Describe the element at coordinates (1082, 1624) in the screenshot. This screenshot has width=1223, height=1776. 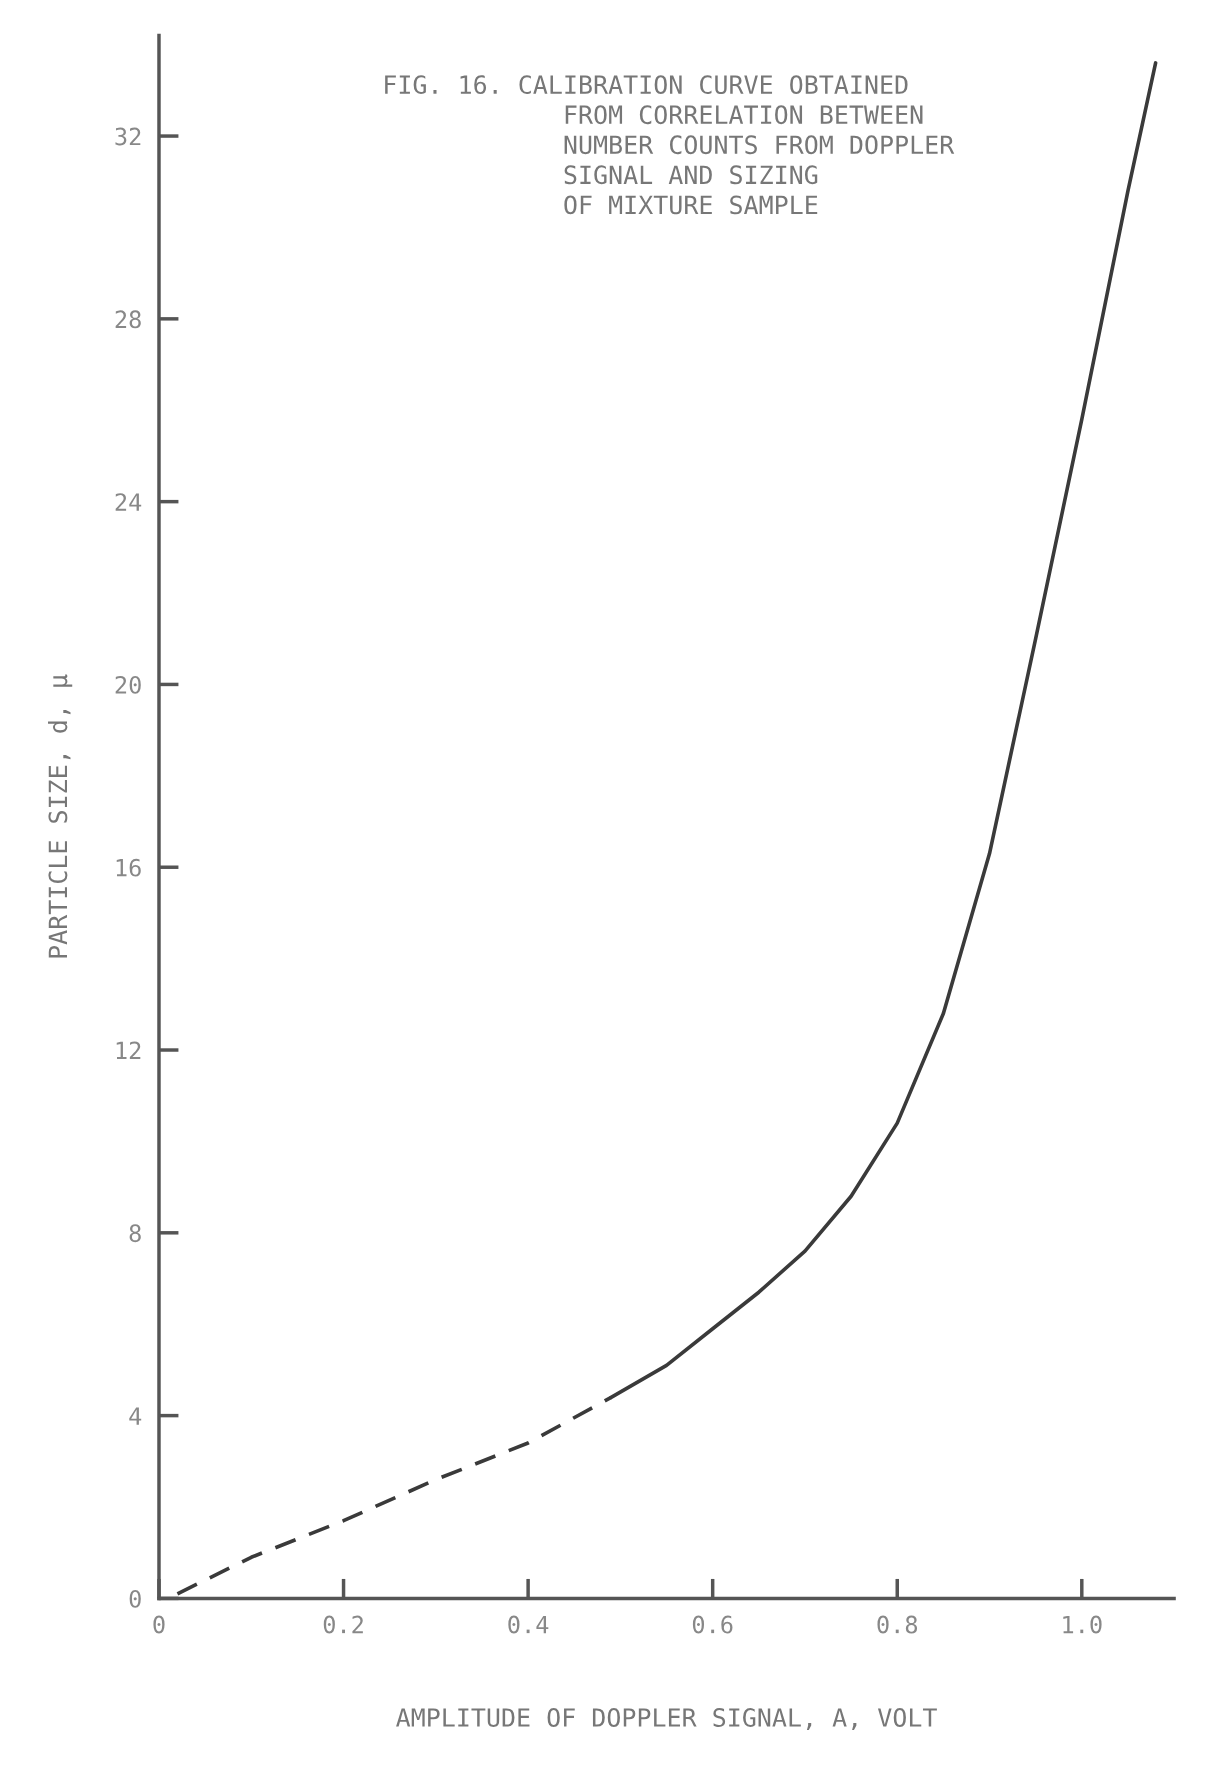
I see `x-tick-label: 1.0` at that location.